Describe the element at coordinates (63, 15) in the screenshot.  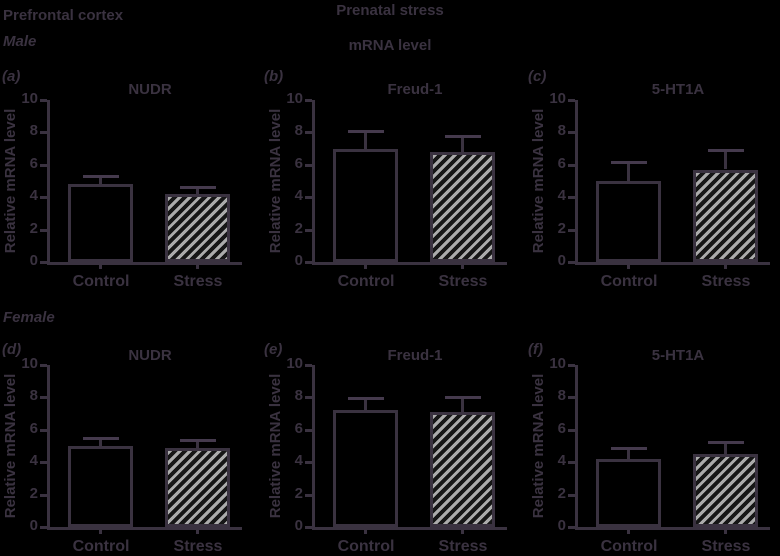
I see `region-label: Prefrontal cortex` at that location.